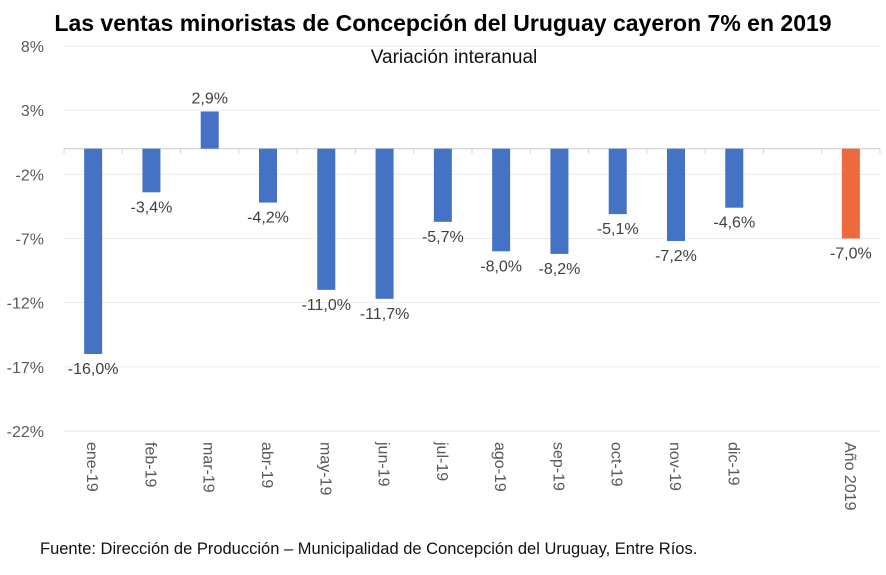  What do you see at coordinates (501, 266) in the screenshot?
I see `data-label: -8,0%` at bounding box center [501, 266].